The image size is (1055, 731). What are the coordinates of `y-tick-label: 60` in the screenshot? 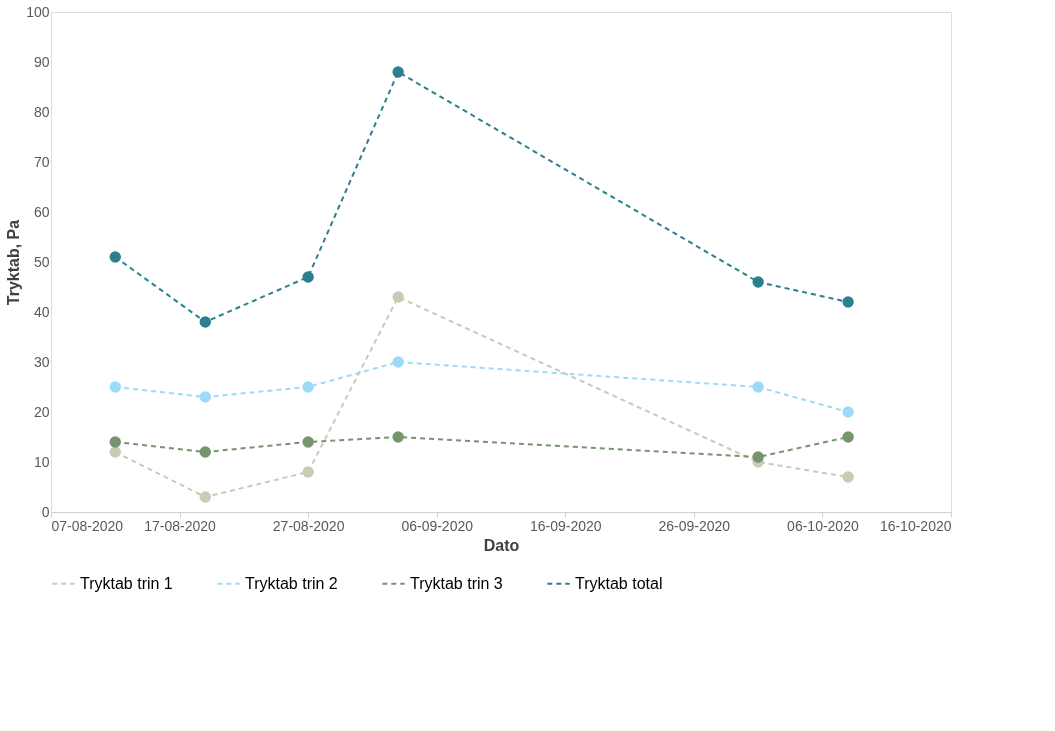 It's located at (41, 211).